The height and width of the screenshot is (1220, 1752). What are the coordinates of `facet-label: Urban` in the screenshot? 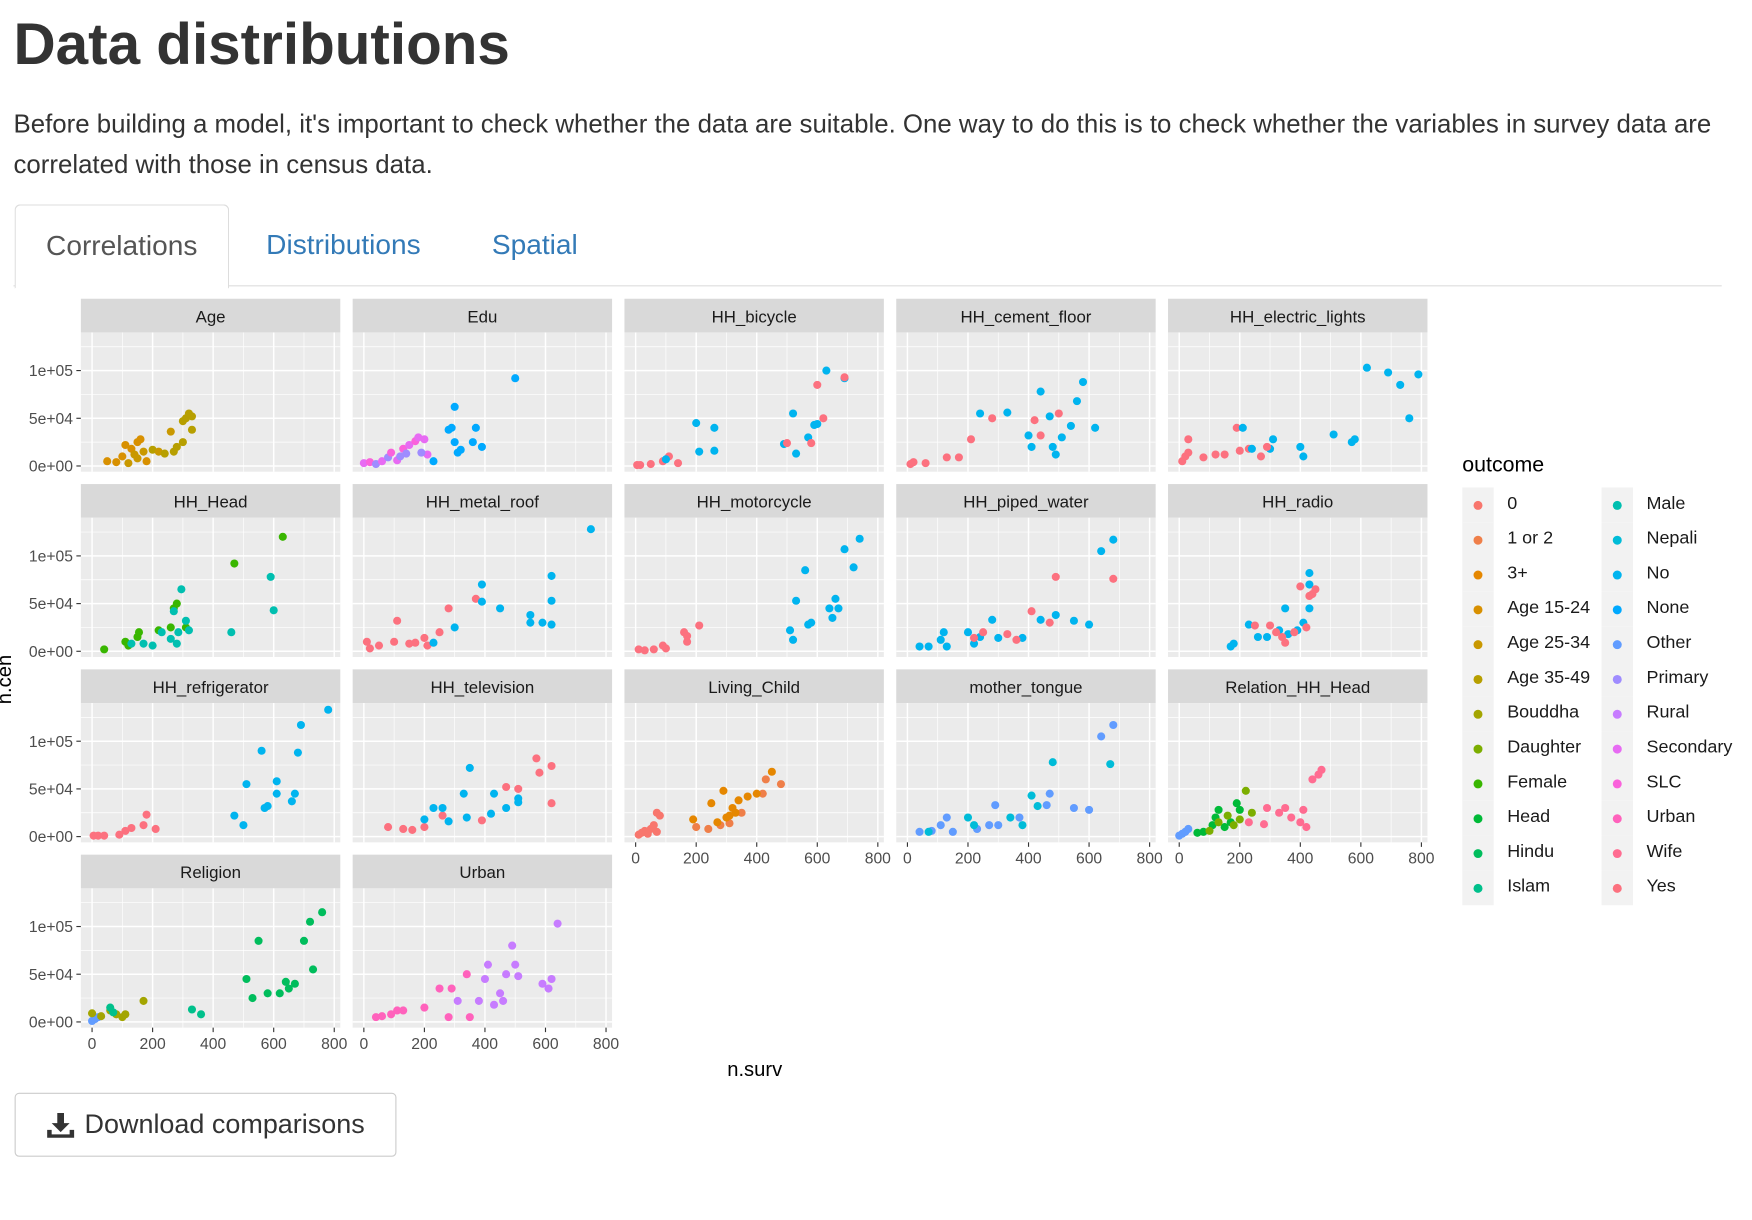 It's located at (482, 872).